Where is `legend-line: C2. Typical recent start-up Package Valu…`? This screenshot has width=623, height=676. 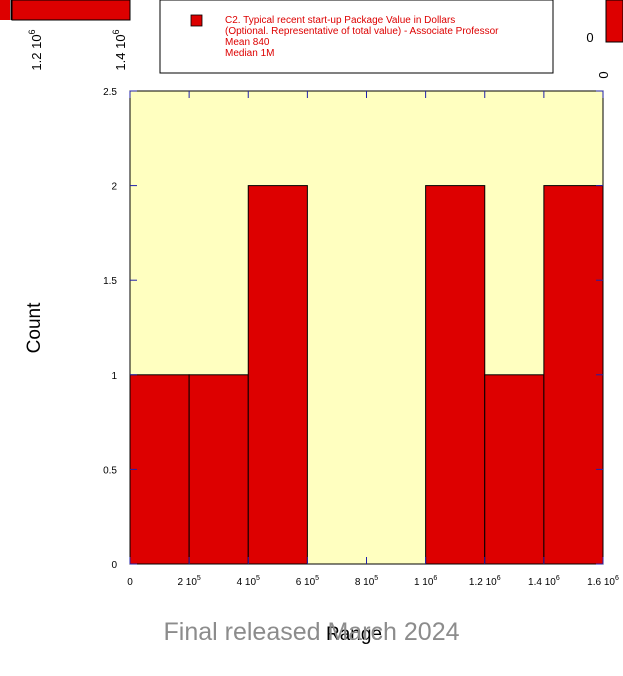
legend-line: C2. Typical recent start-up Package Valu… is located at coordinates (340, 20).